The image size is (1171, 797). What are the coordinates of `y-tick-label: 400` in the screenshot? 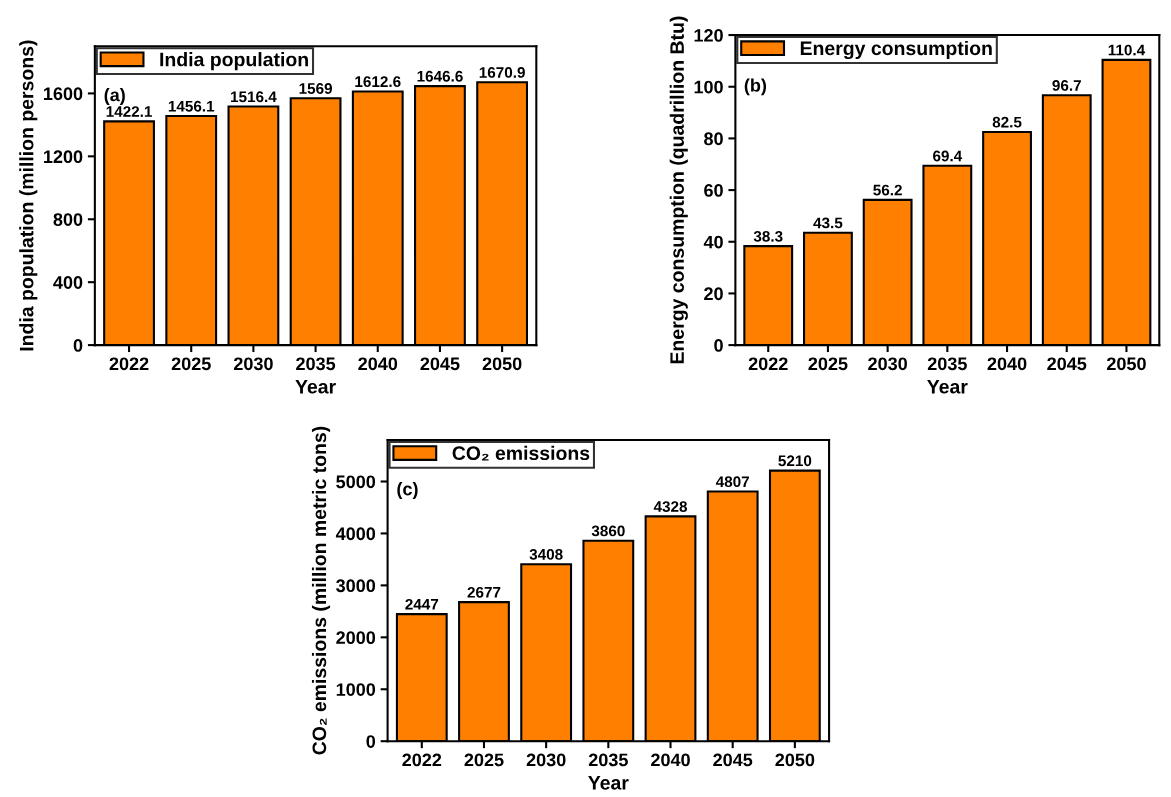 It's located at (68, 282).